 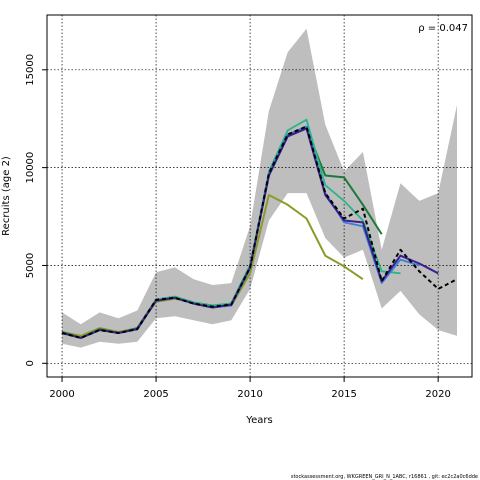 I want to click on y-axis: 0 5000 10000 15000, so click(x=36, y=210).